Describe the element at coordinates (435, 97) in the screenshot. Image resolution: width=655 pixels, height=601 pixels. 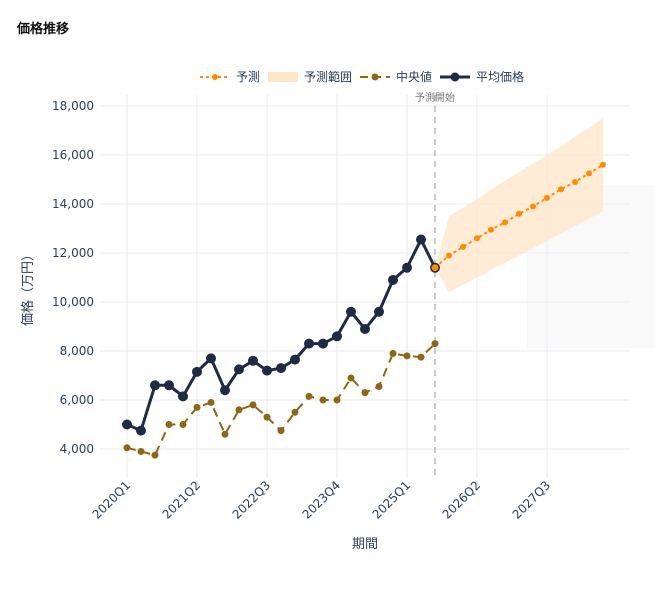
I see `annotation-label: 予測開始` at that location.